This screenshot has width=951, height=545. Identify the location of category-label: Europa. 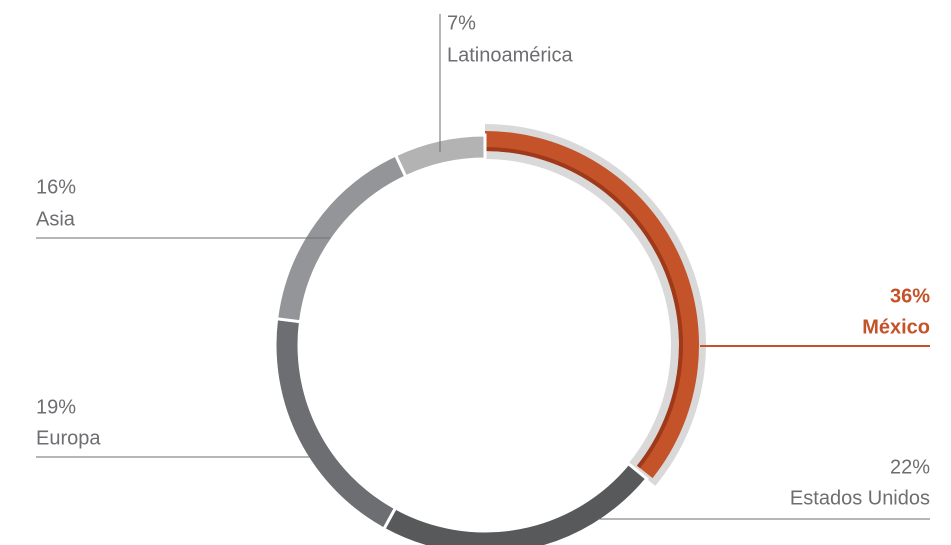
(68, 438).